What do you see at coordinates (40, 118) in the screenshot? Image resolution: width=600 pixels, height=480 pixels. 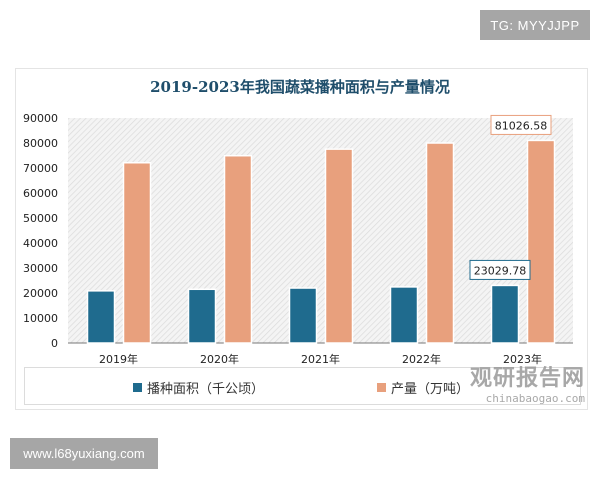 I see `y-tick-label: 90000` at bounding box center [40, 118].